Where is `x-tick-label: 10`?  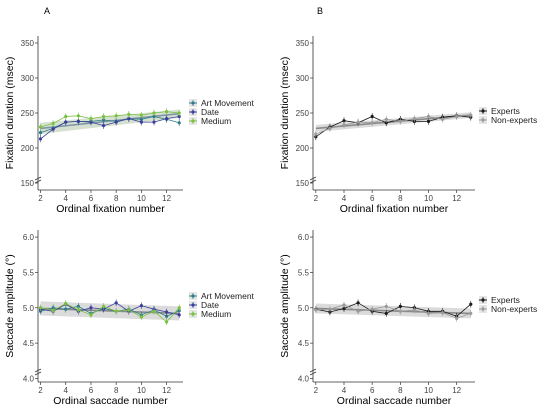
x-tick-label: 10 is located at coordinates (428, 390).